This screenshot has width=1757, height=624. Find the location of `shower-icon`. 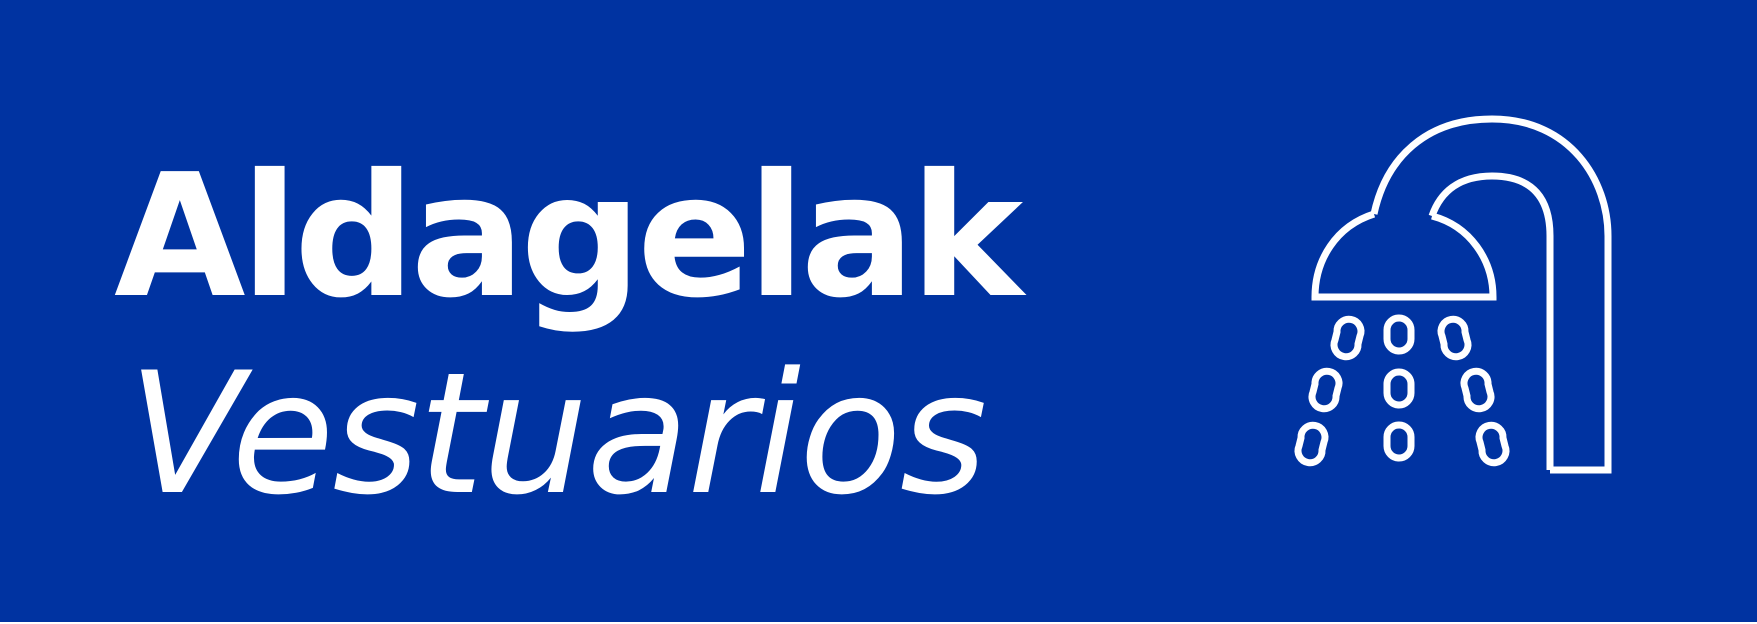

shower-icon is located at coordinates (1453, 294).